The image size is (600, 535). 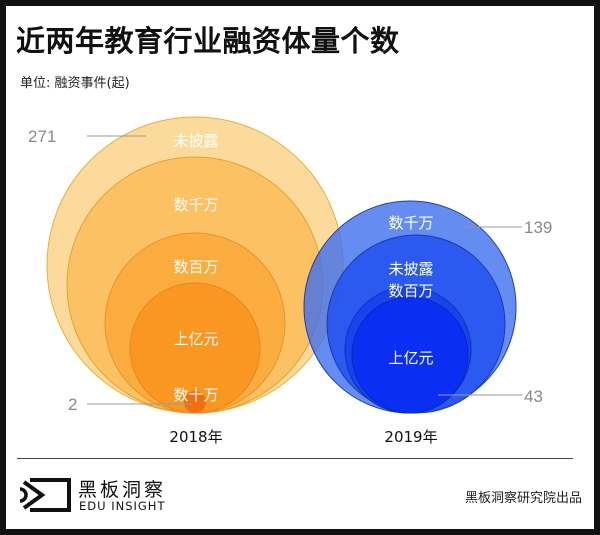 What do you see at coordinates (533, 396) in the screenshot?
I see `value-2019-min: 43` at bounding box center [533, 396].